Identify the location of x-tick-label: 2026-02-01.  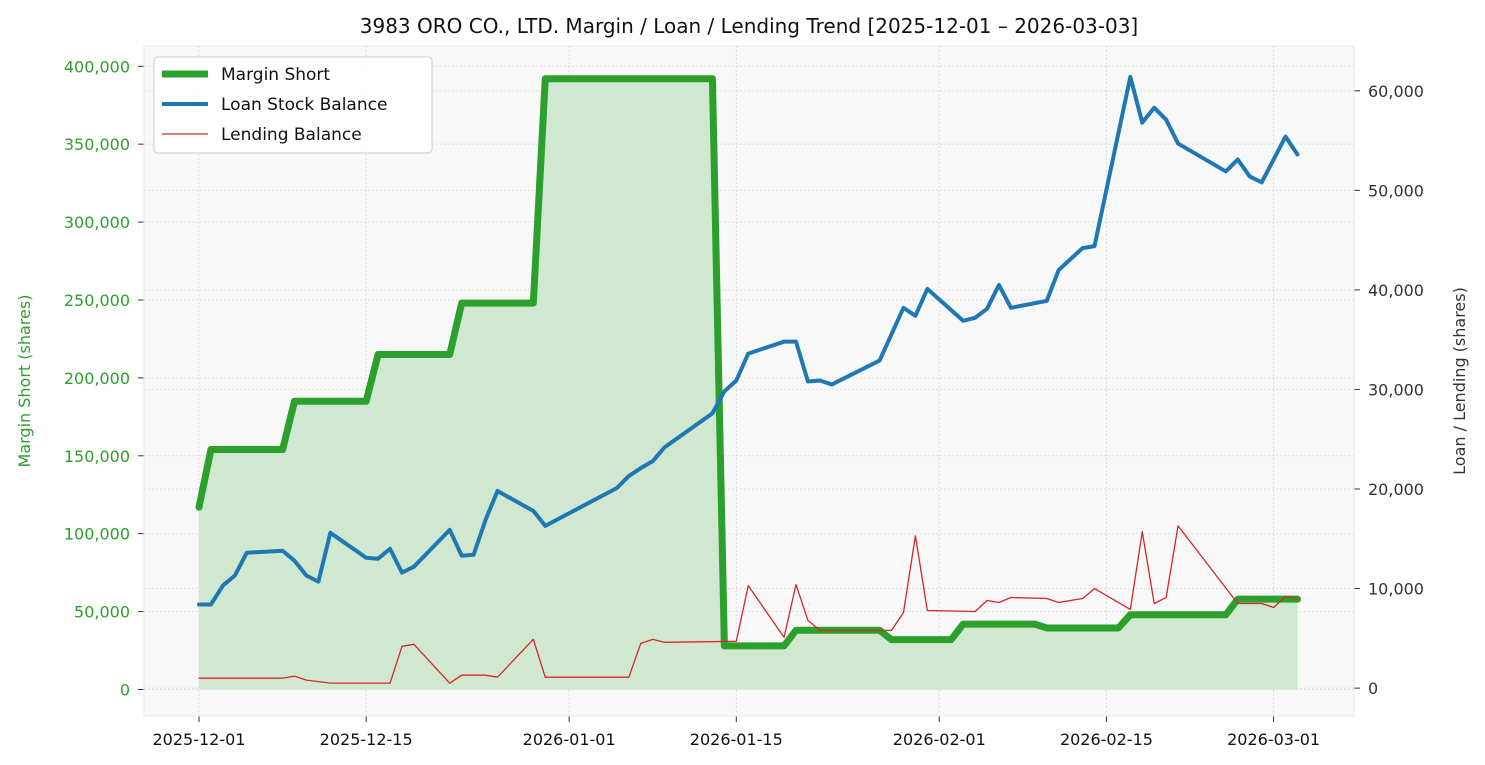
(939, 739).